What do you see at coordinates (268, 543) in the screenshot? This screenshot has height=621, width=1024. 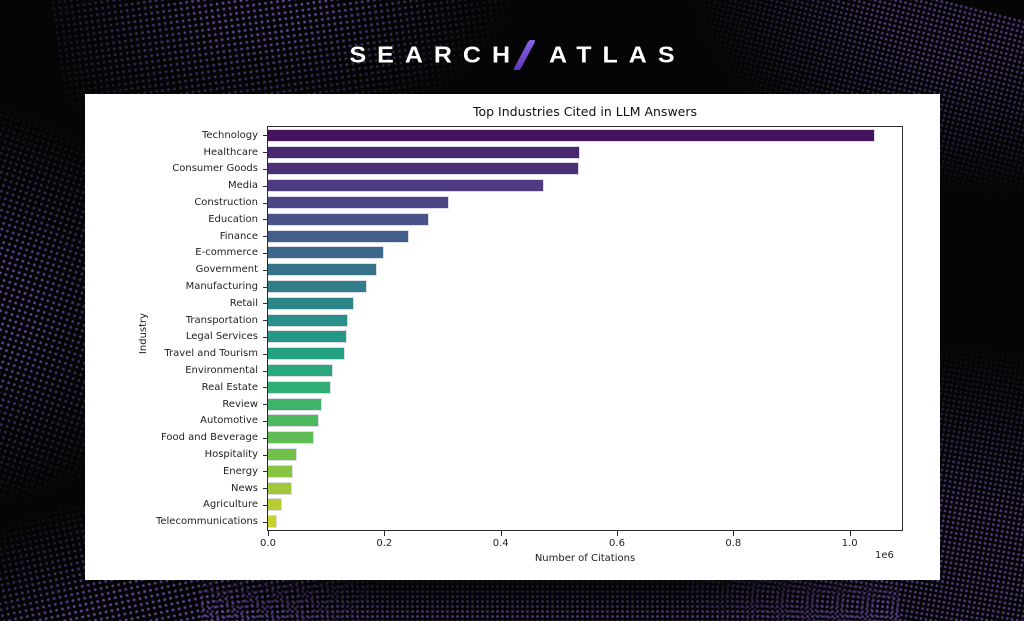 I see `x-tick-label: 0.0` at bounding box center [268, 543].